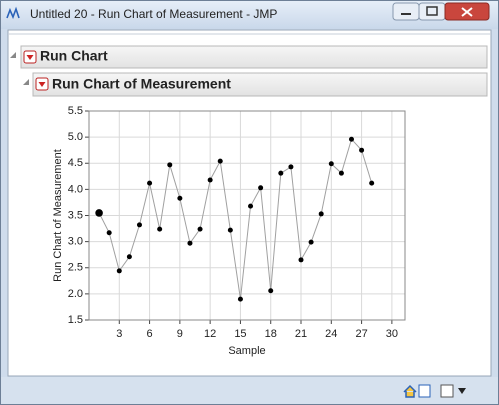 Image resolution: width=499 pixels, height=405 pixels. I want to click on outline-title: Run Chart of Measurement, so click(141, 84).